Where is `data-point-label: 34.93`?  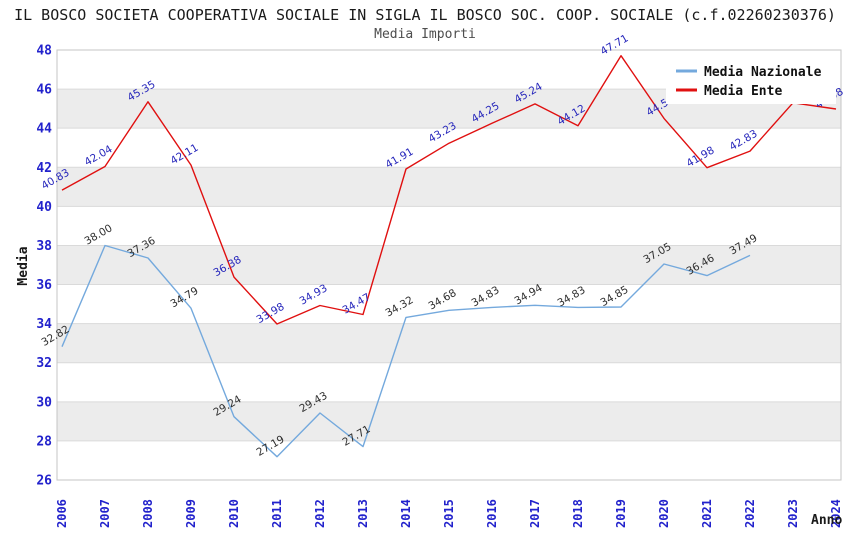 data-point-label: 34.93 is located at coordinates (313, 294).